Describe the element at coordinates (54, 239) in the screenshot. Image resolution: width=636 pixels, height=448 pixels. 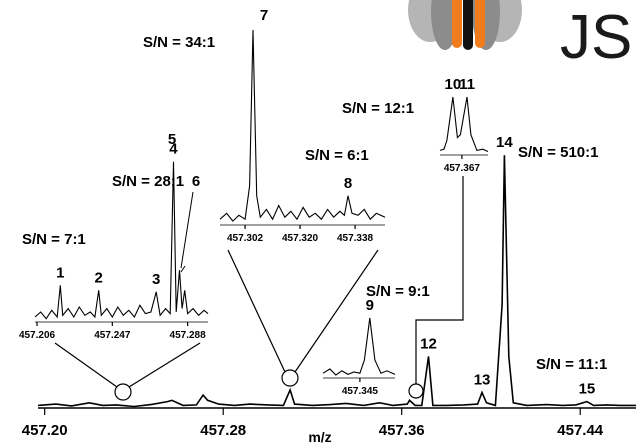
I see `signal-to-noise: S/N = 7:1` at that location.